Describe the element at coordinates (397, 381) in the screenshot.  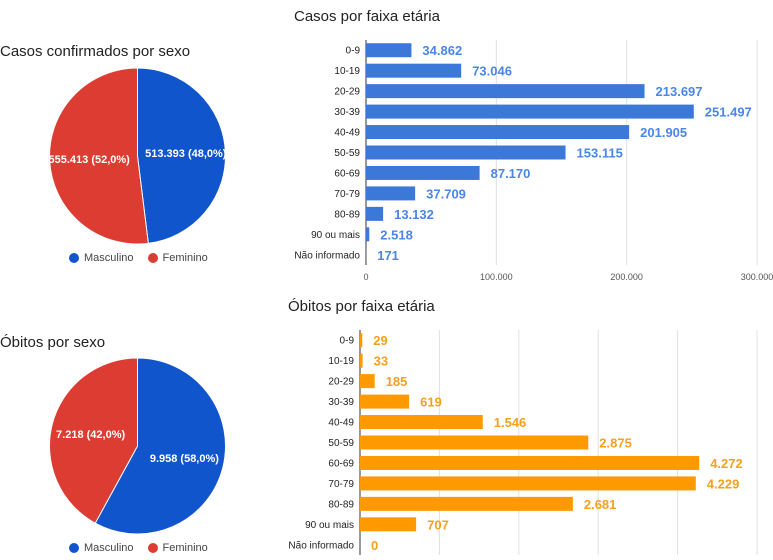
I see `bar-value-label: 185` at that location.